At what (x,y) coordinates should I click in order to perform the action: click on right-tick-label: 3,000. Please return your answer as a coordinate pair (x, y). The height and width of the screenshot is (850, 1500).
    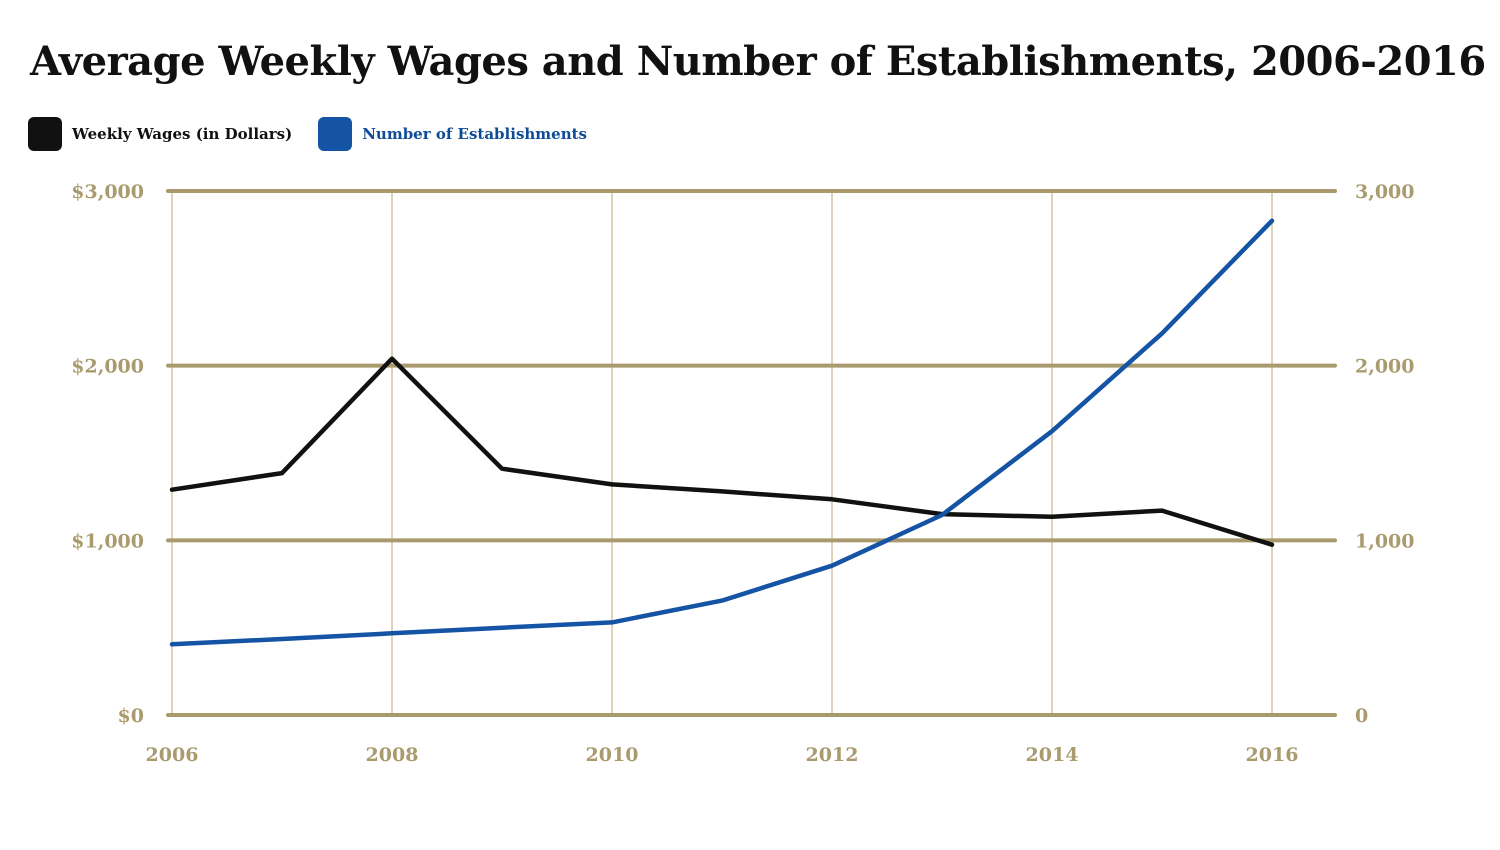
    Looking at the image, I should click on (1385, 192).